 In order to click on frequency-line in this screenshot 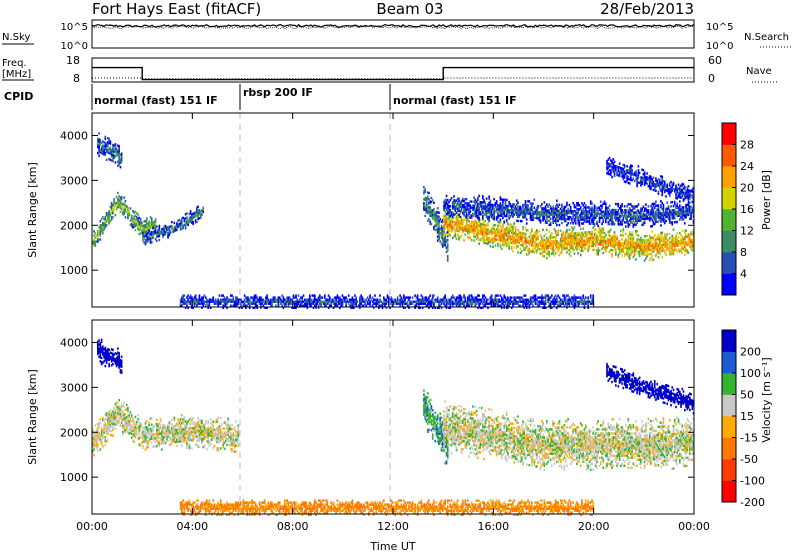, I will do `click(393, 73)`.